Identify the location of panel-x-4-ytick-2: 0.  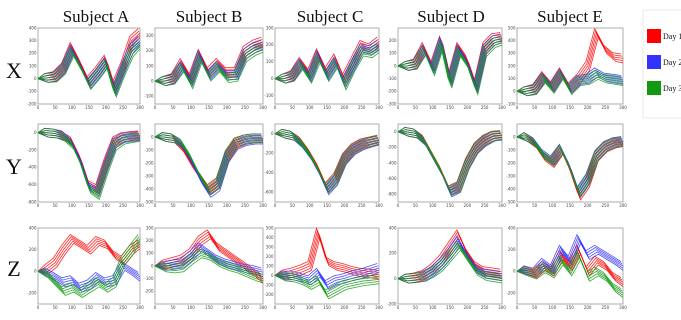
(395, 65).